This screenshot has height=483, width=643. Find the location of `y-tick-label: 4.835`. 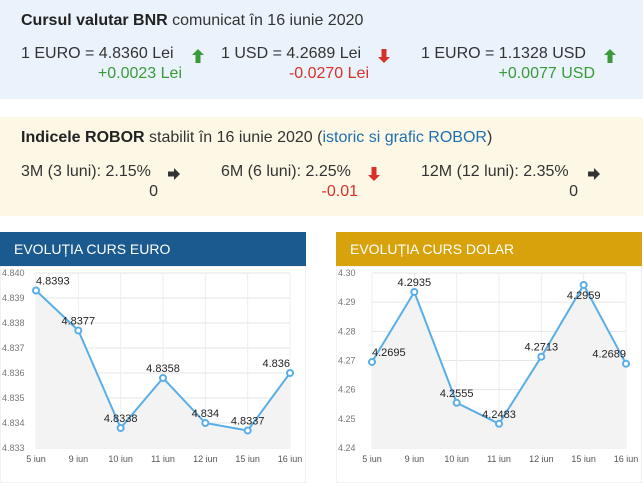

y-tick-label: 4.835 is located at coordinates (13, 398).